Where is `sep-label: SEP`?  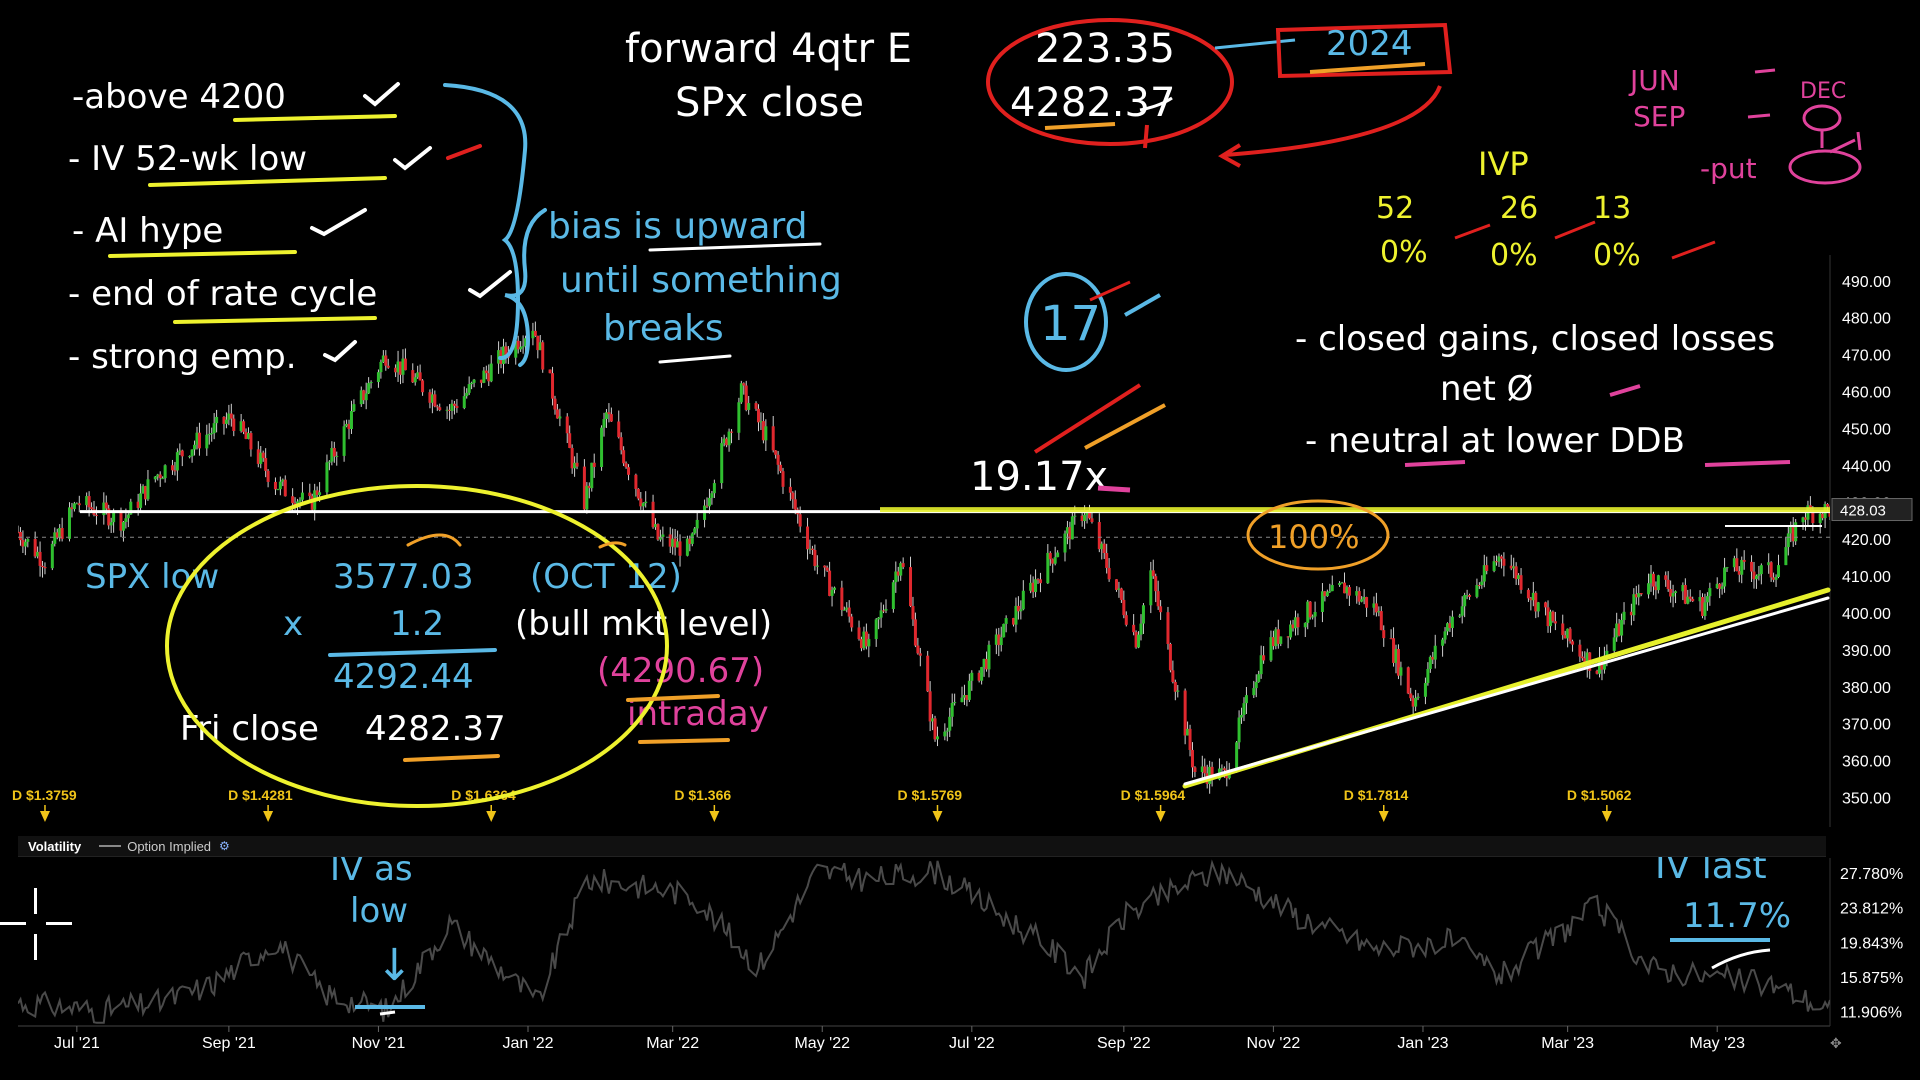 sep-label: SEP is located at coordinates (1659, 116).